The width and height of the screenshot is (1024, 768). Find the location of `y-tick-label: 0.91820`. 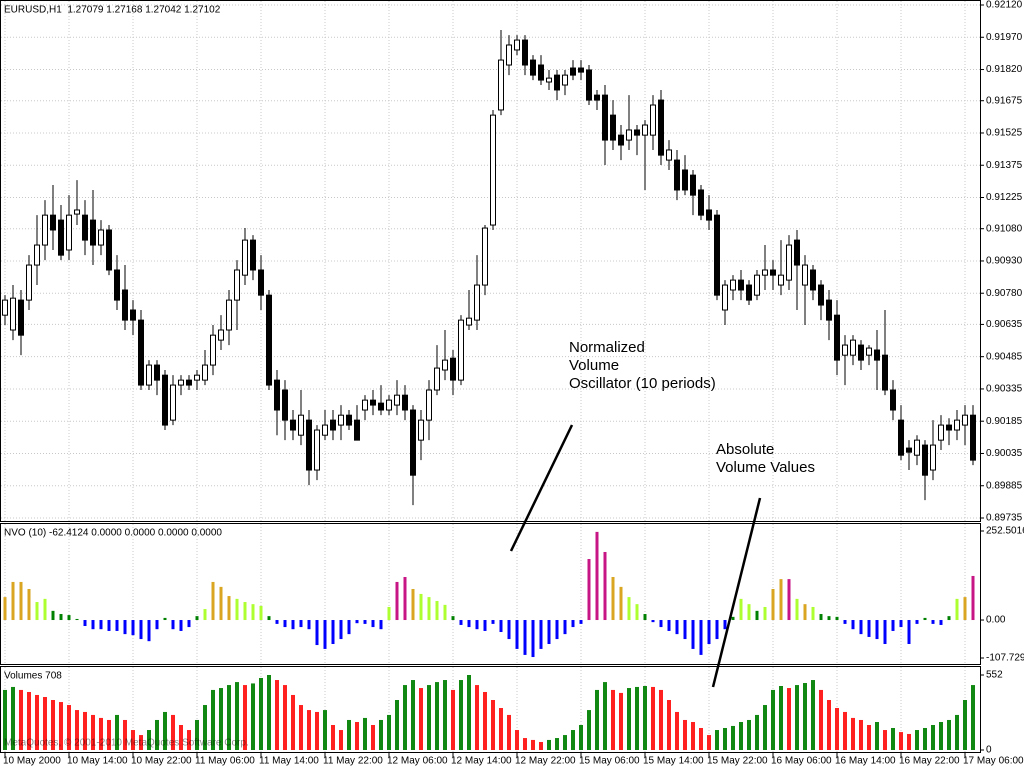

y-tick-label: 0.91820 is located at coordinates (1004, 69).